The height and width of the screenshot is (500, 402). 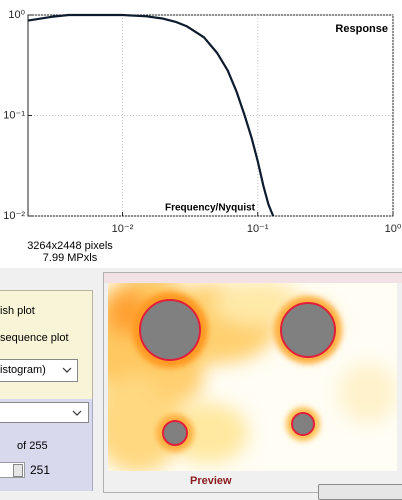 What do you see at coordinates (70, 258) in the screenshot?
I see `image-megapixels: 7.99 MPxls` at bounding box center [70, 258].